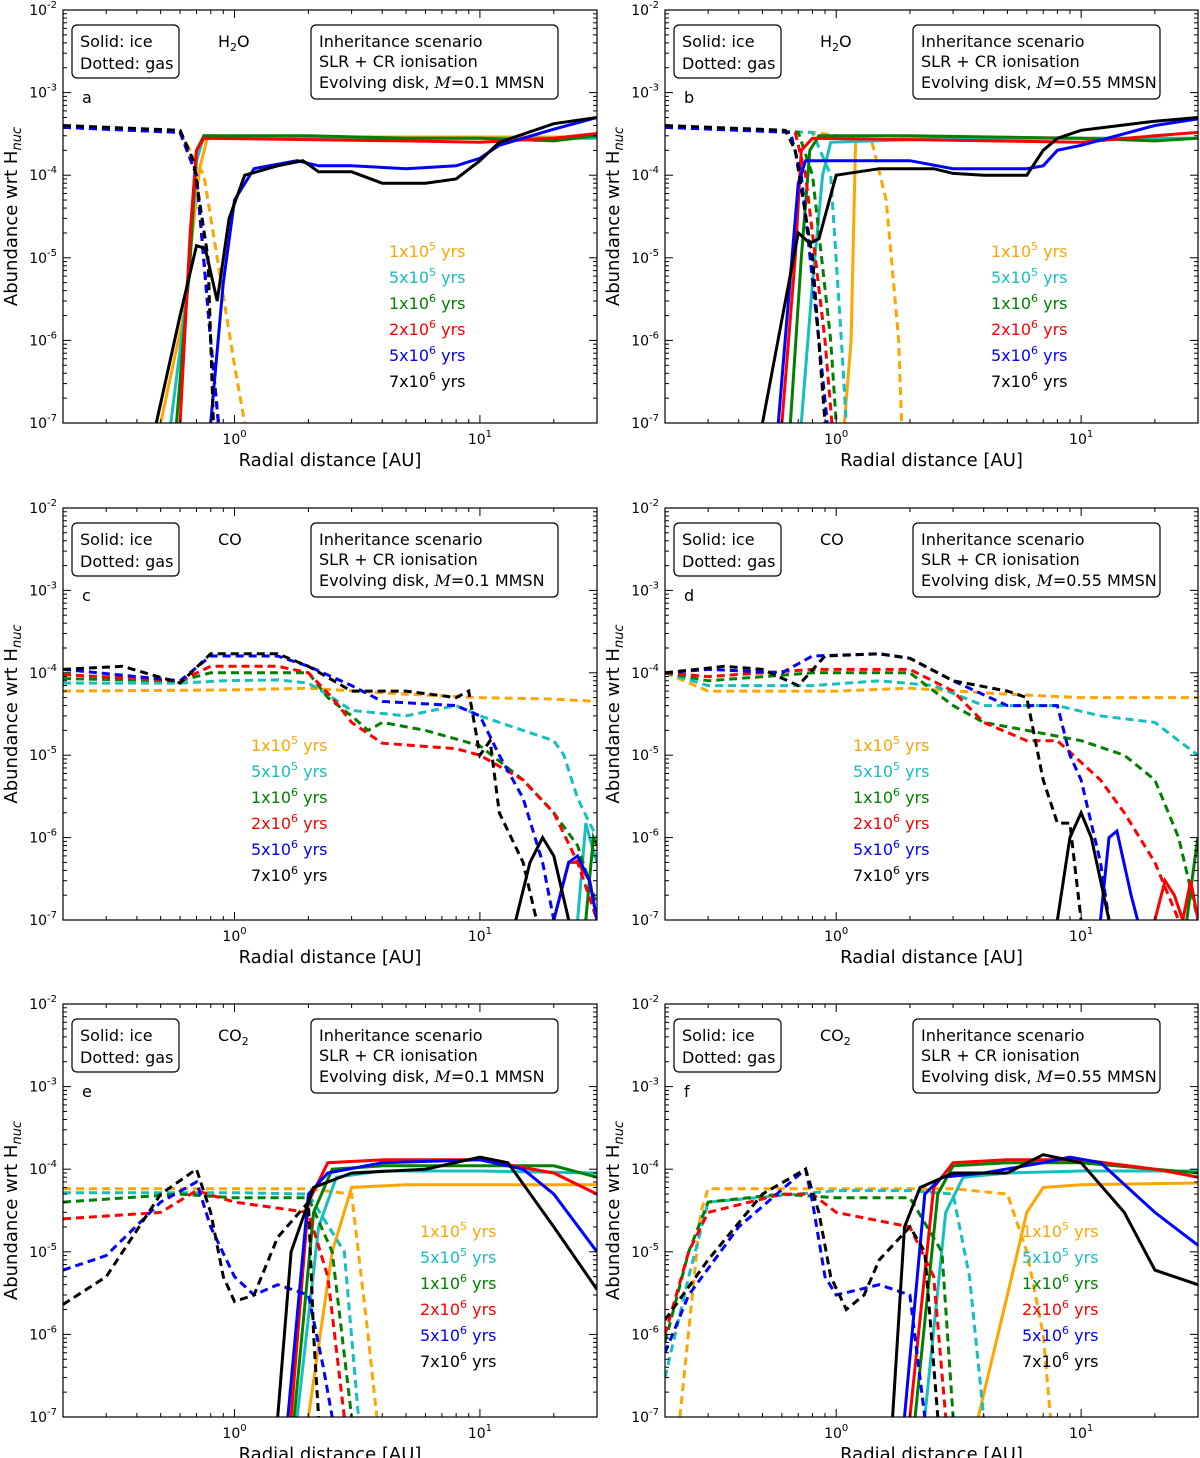  Describe the element at coordinates (86, 595) in the screenshot. I see `panel-letter: c` at that location.